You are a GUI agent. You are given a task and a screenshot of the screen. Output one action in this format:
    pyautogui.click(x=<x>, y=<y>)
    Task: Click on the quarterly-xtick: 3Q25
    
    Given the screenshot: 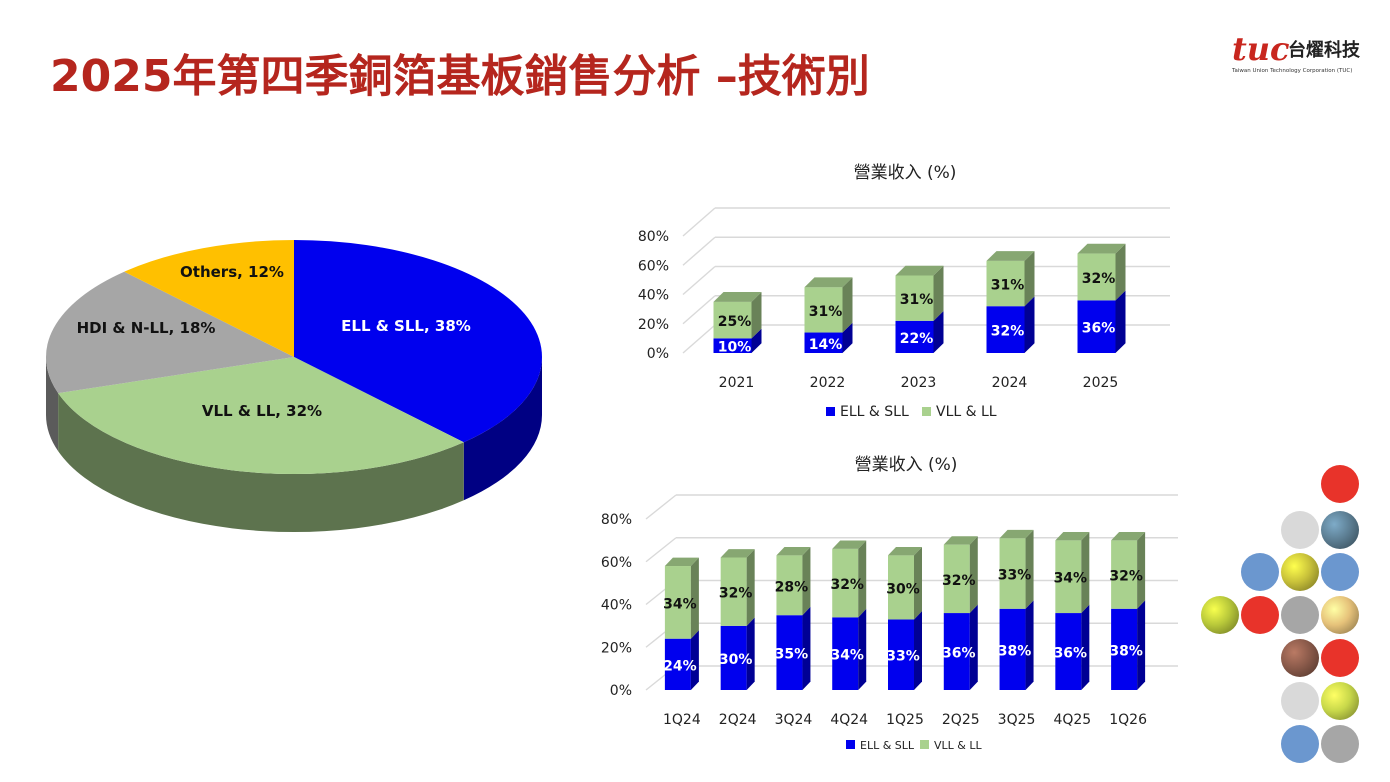 What is the action you would take?
    pyautogui.click(x=1017, y=720)
    